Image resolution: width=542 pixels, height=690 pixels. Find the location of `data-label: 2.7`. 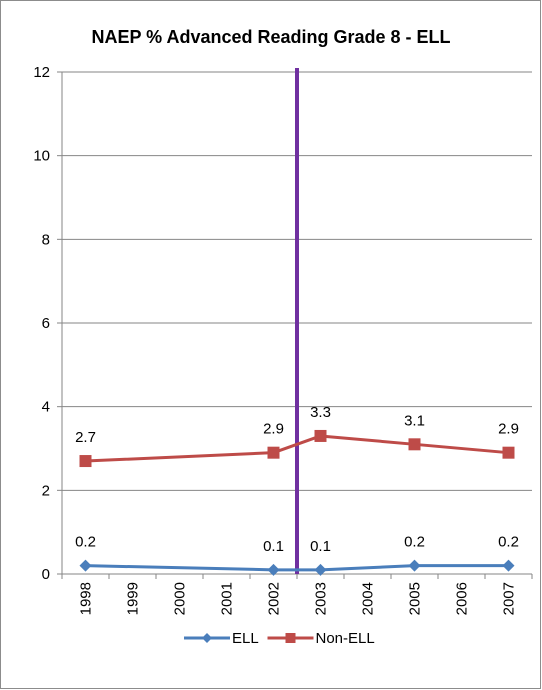

data-label: 2.7 is located at coordinates (85, 437).